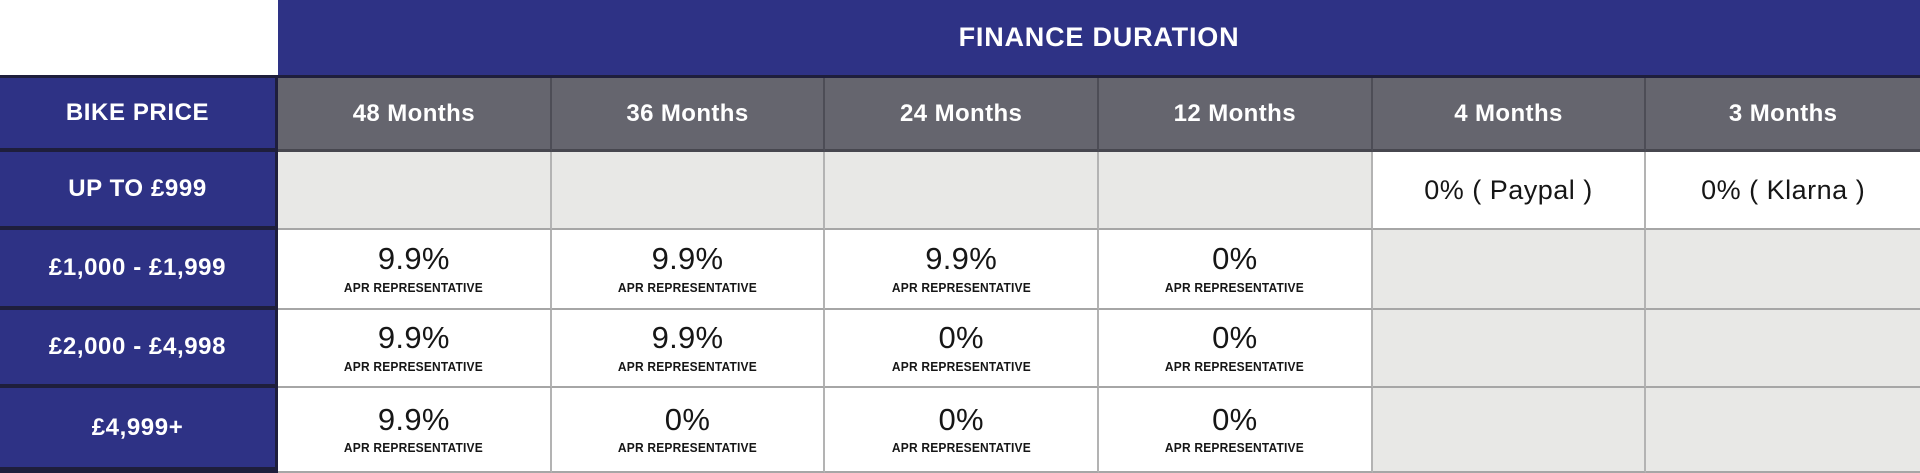 The width and height of the screenshot is (1920, 473). What do you see at coordinates (139, 430) in the screenshot?
I see `row-label-4999-plus: £4,999+` at bounding box center [139, 430].